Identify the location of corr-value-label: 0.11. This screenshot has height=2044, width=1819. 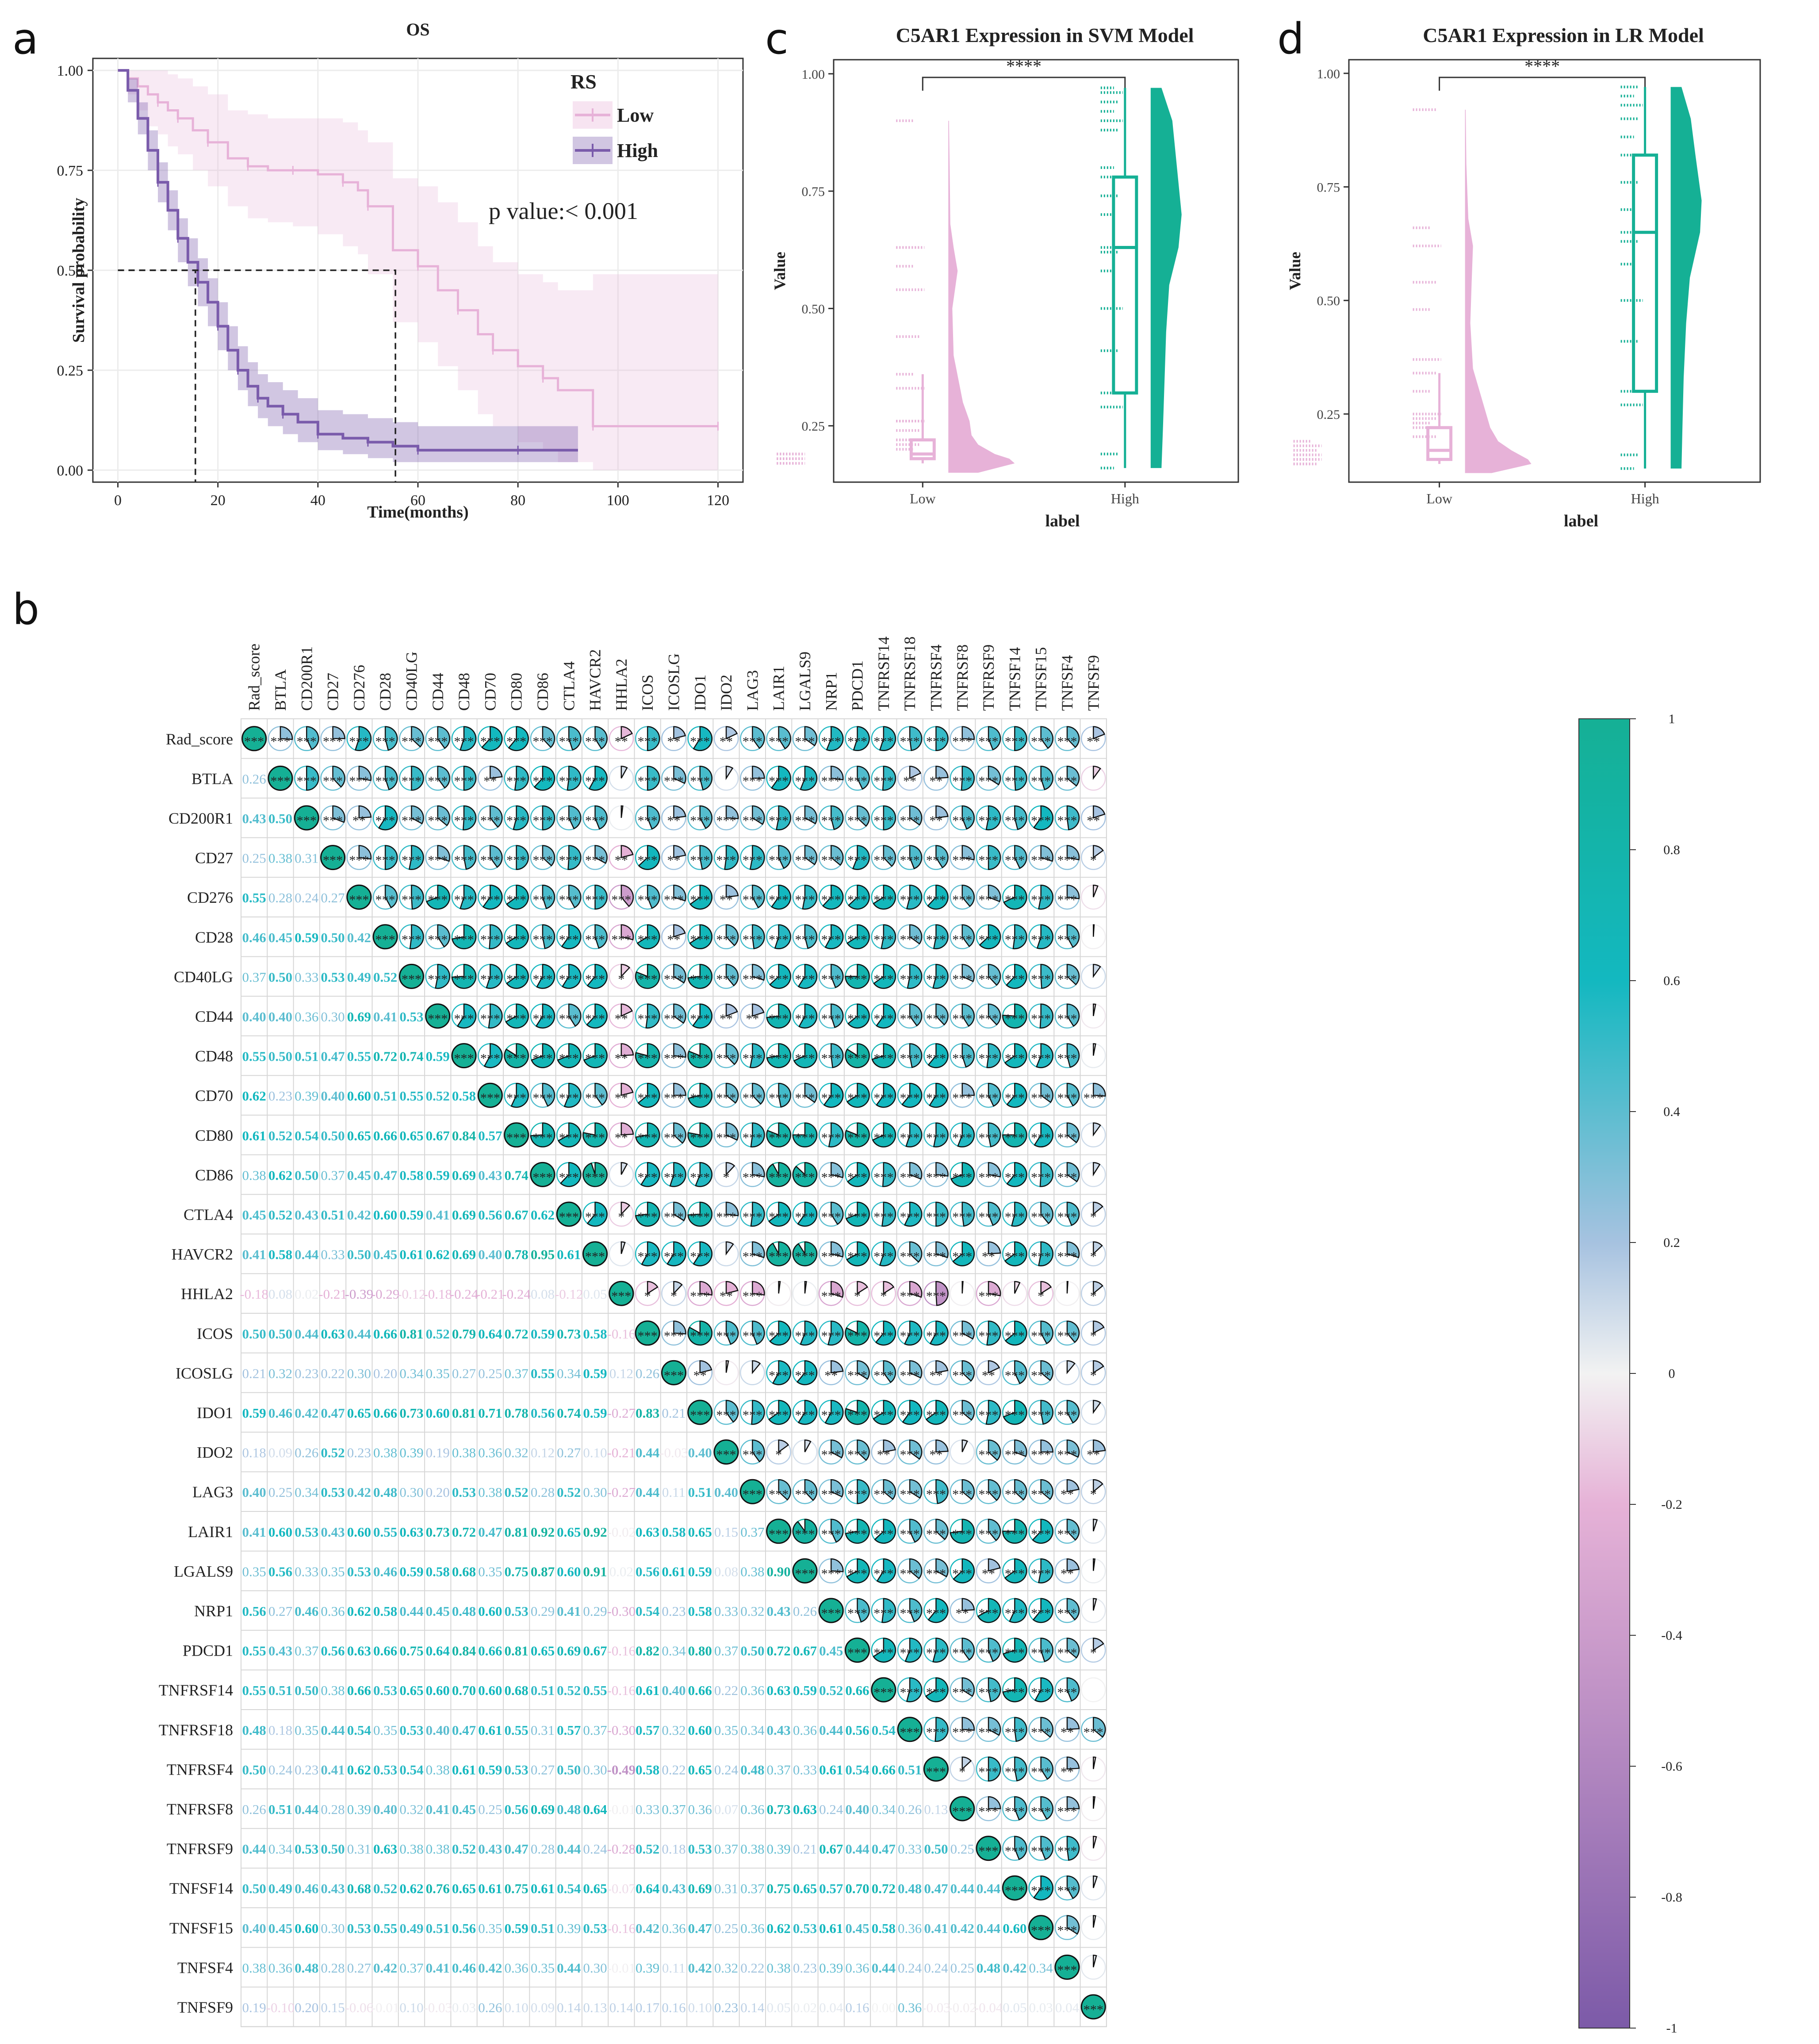
(674, 1968).